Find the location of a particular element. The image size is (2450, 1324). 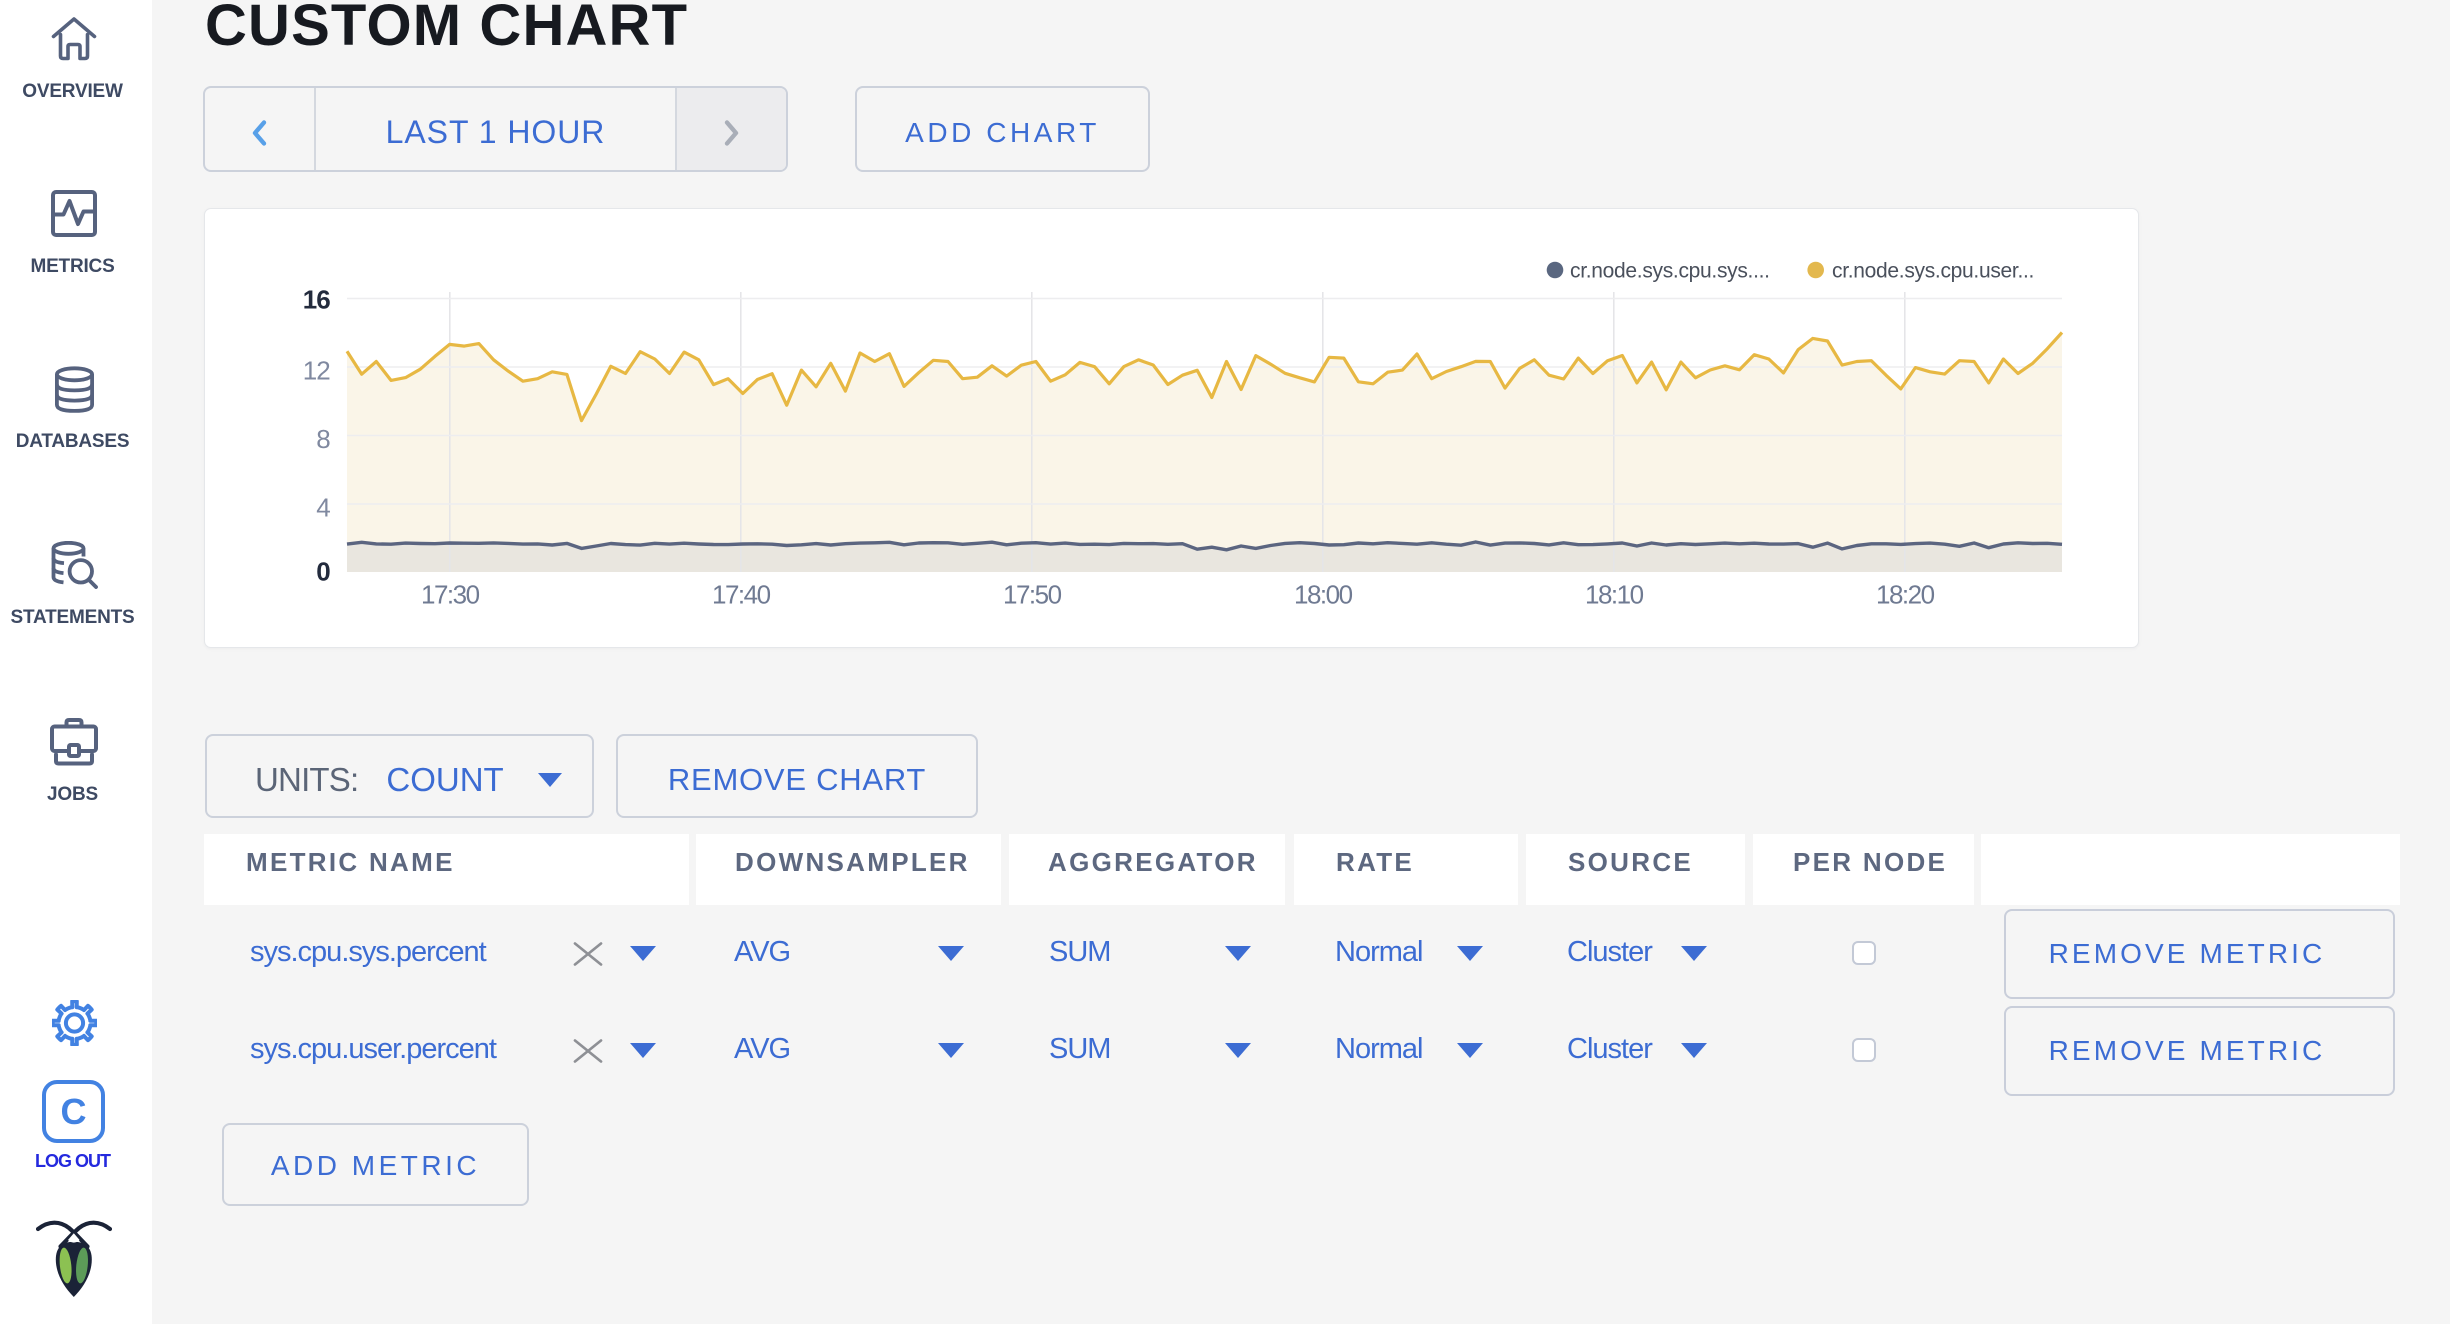

svg-text: 18:00 is located at coordinates (1323, 595).